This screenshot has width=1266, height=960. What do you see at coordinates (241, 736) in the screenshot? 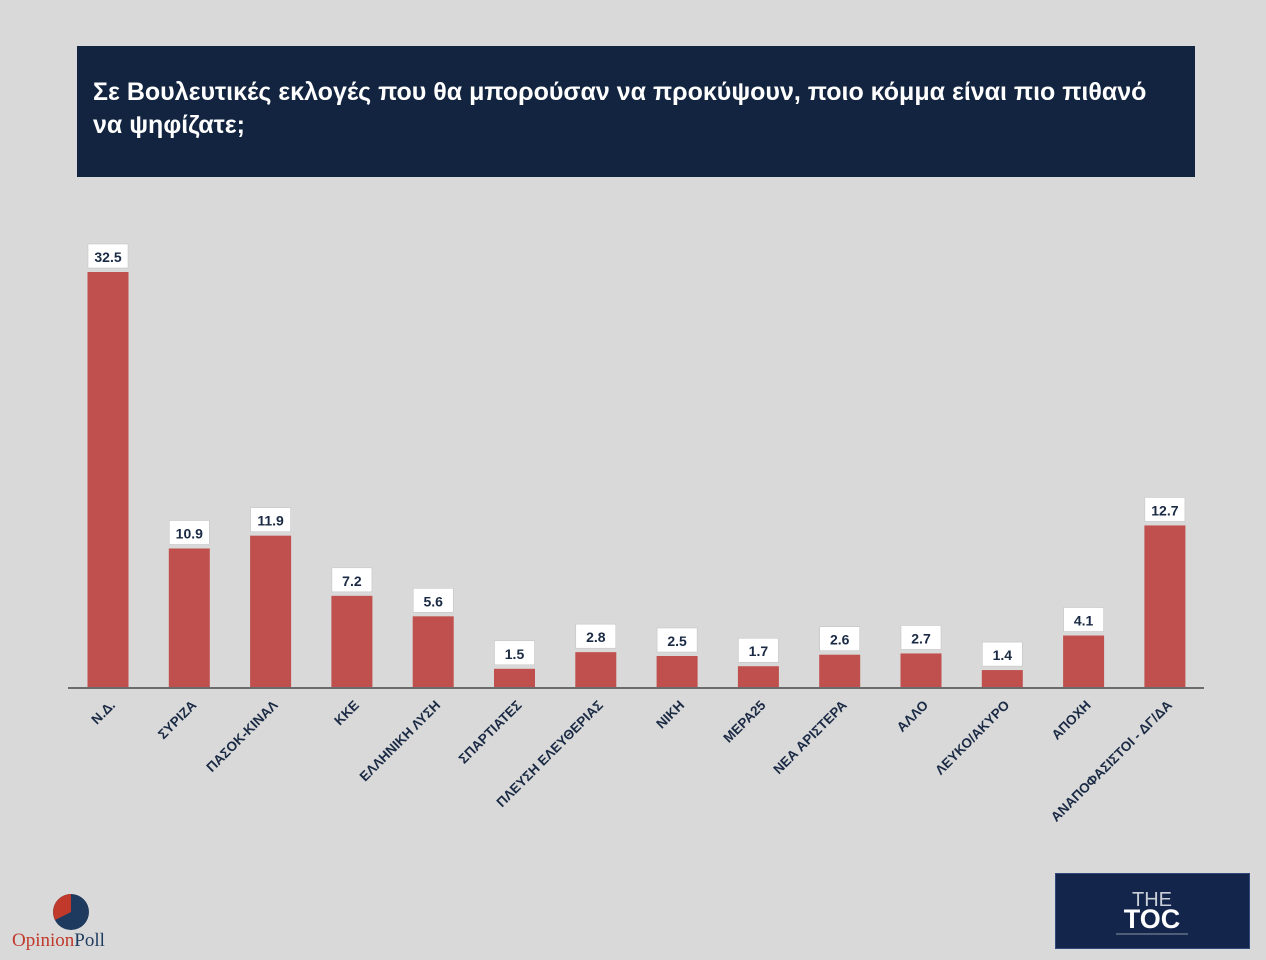
I see `category-label-2: ΠΑΣΟΚ-ΚΙΝΑΛ` at bounding box center [241, 736].